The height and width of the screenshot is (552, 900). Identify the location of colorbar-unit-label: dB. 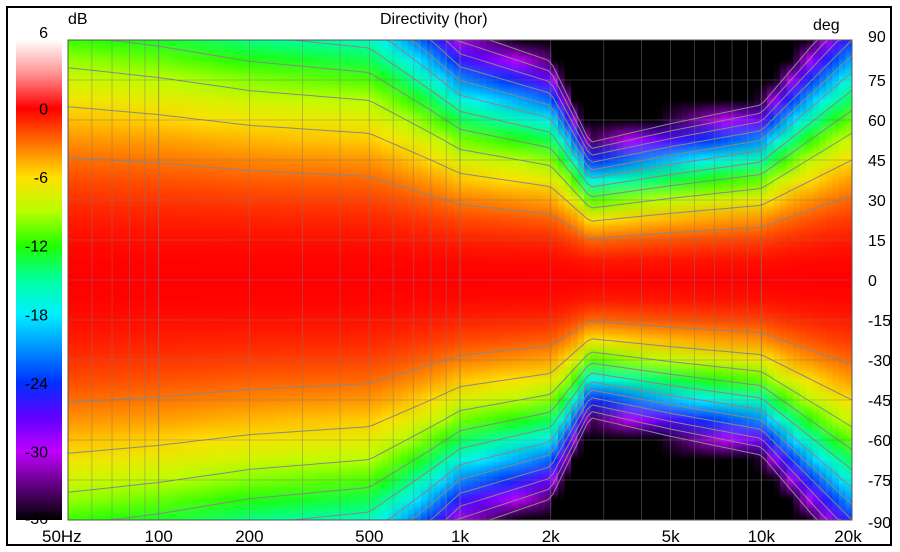
(78, 19).